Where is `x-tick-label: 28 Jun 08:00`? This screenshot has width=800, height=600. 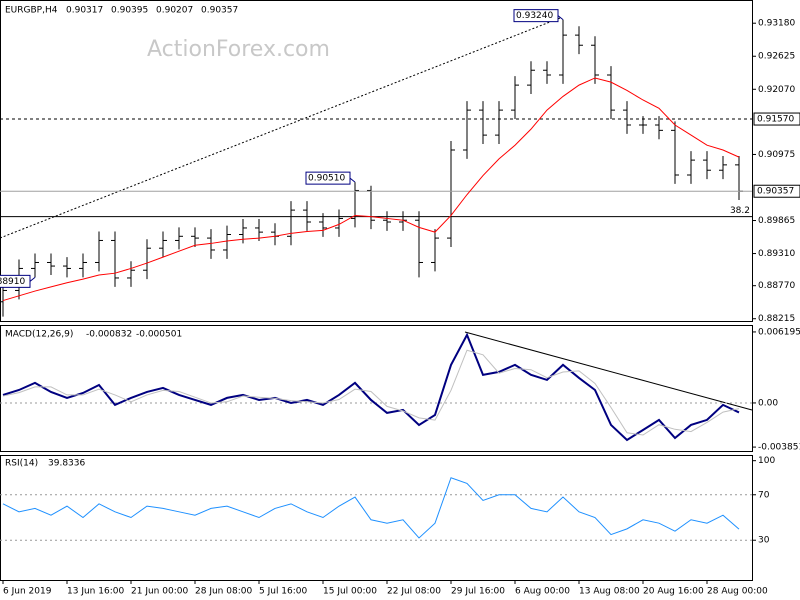 x-tick-label: 28 Jun 08:00 is located at coordinates (223, 592).